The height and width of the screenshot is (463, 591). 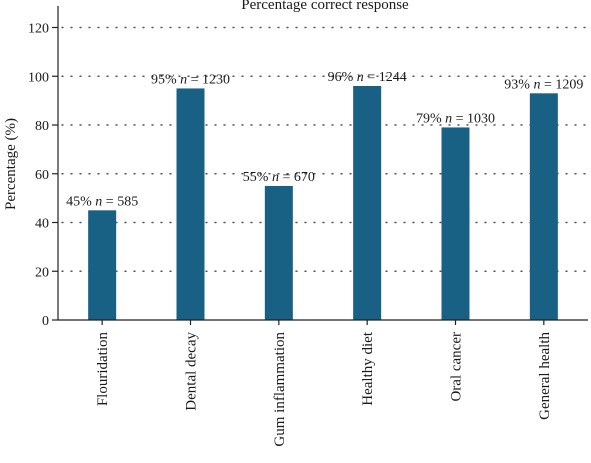 I want to click on y-tick-label: 120, so click(x=38, y=29).